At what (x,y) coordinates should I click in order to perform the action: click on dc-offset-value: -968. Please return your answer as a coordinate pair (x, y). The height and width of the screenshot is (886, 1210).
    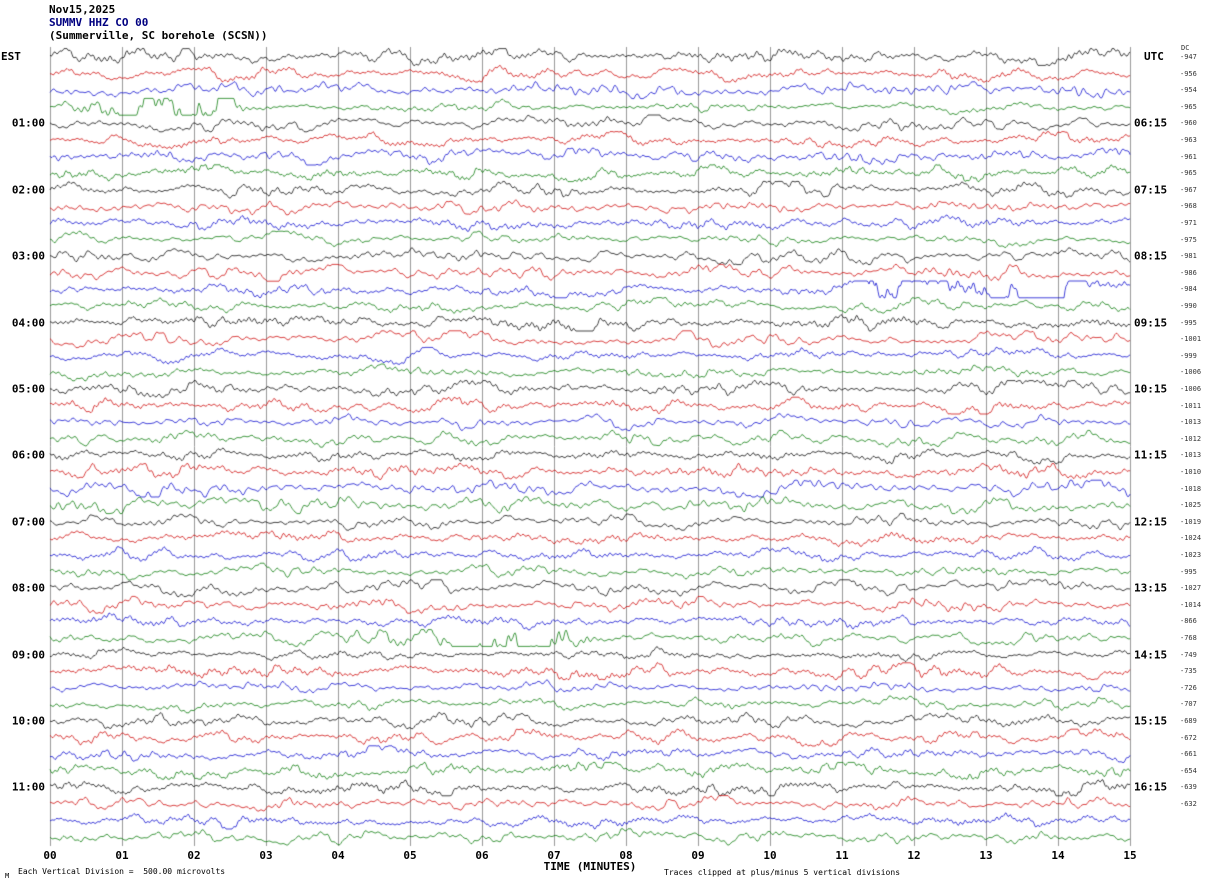
    Looking at the image, I should click on (1188, 206).